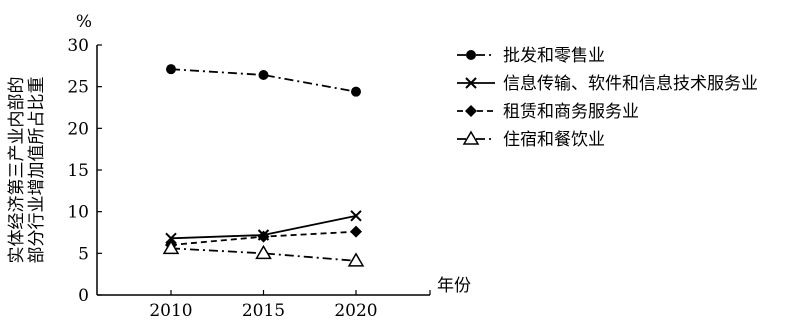 Image resolution: width=809 pixels, height=324 pixels. Describe the element at coordinates (78, 171) in the screenshot. I see `y-tick-label: 15` at that location.